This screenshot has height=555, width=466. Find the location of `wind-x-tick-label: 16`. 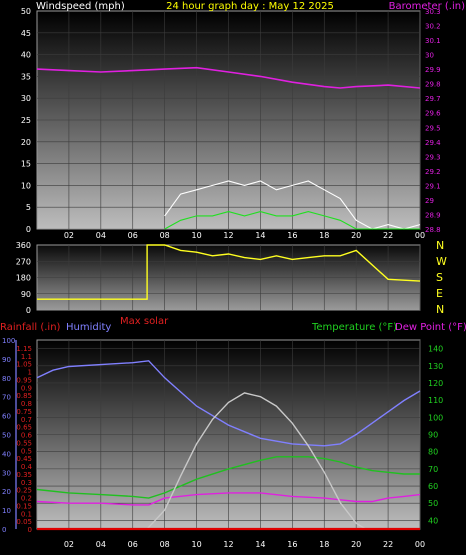

wind-x-tick-label: 16 is located at coordinates (292, 235).